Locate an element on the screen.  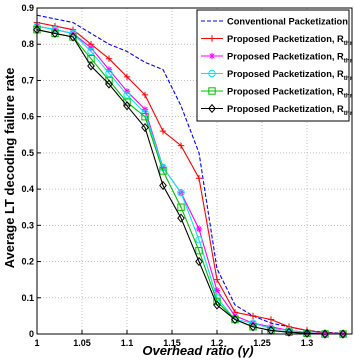
y-tick-label: 0.6 is located at coordinates (27, 117).